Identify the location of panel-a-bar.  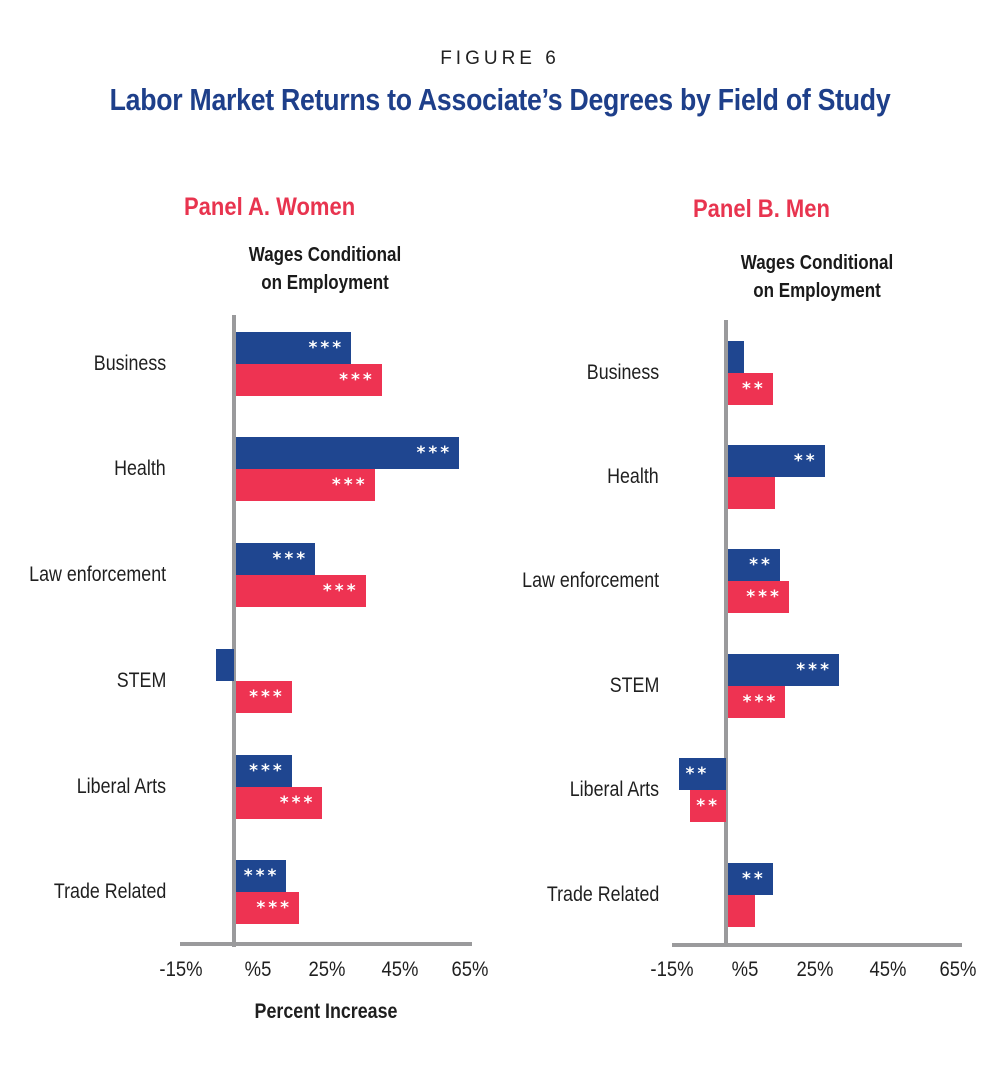
(225, 665).